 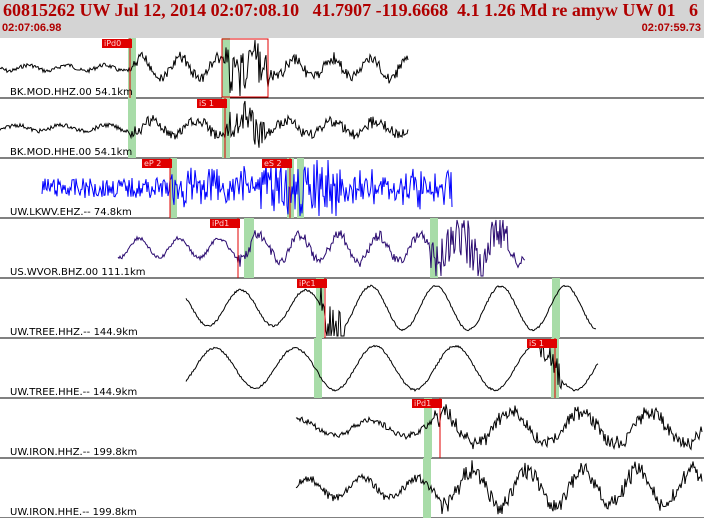 I want to click on pick-label: eS 2, so click(x=273, y=163).